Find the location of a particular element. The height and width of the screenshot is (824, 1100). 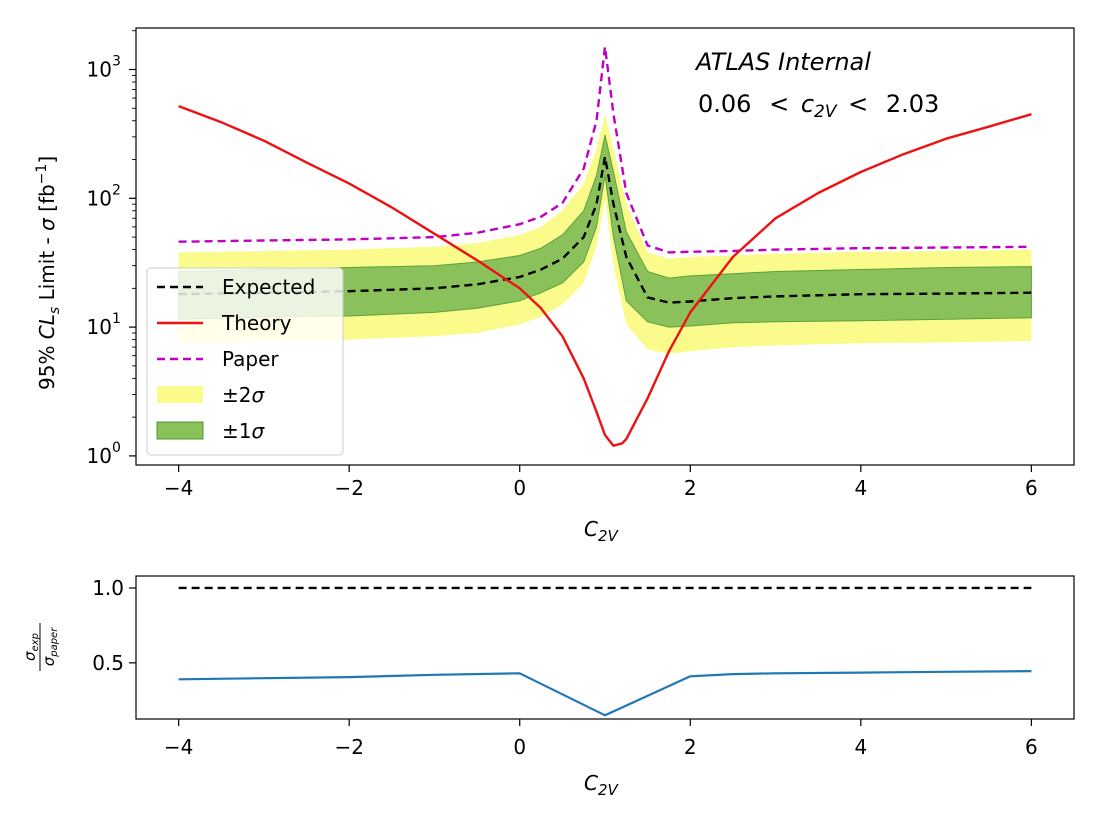

top-x-tick-label: 6 is located at coordinates (1031, 488).